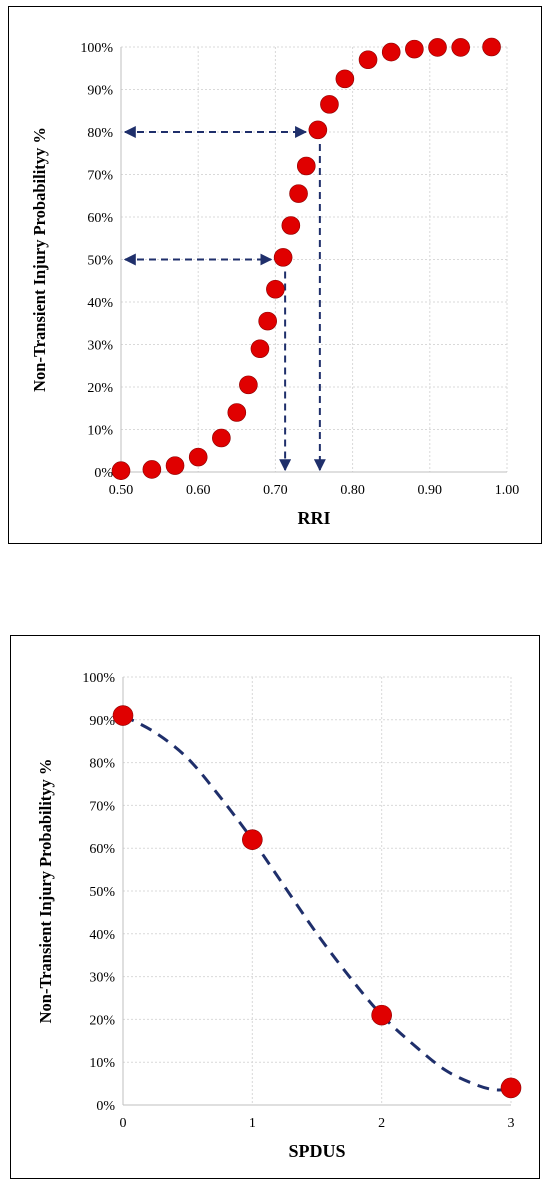 The height and width of the screenshot is (1185, 550). Describe the element at coordinates (507, 490) in the screenshot. I see `x-tick-label: 1.00` at that location.